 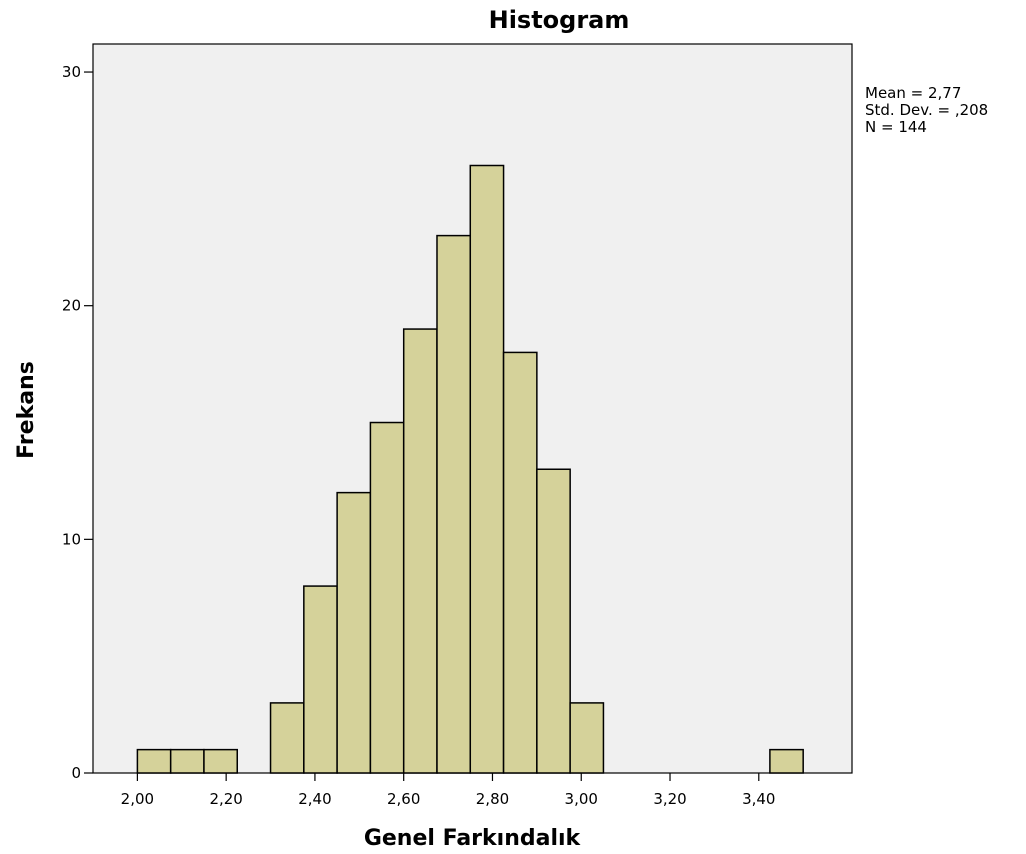 What do you see at coordinates (913, 93) in the screenshot?
I see `stat-mean: Mean = 2,77` at bounding box center [913, 93].